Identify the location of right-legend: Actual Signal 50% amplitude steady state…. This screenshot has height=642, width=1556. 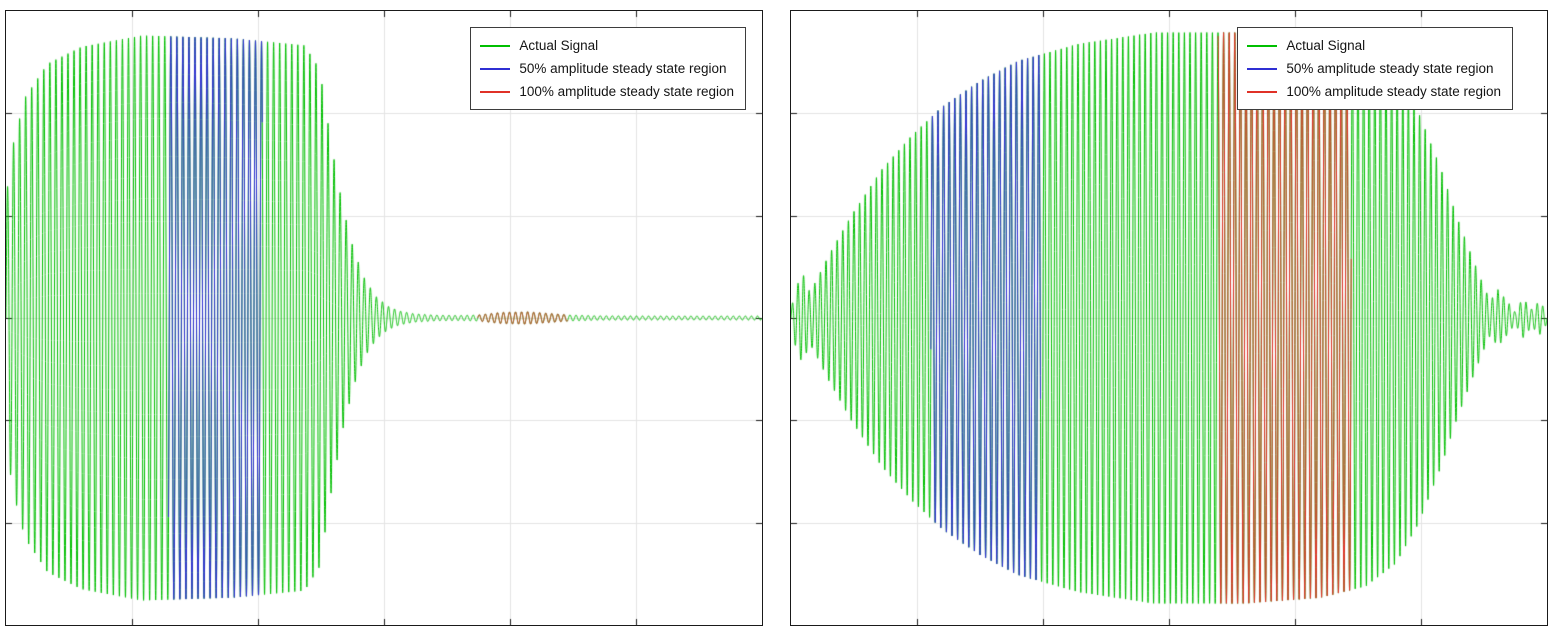
(1375, 68).